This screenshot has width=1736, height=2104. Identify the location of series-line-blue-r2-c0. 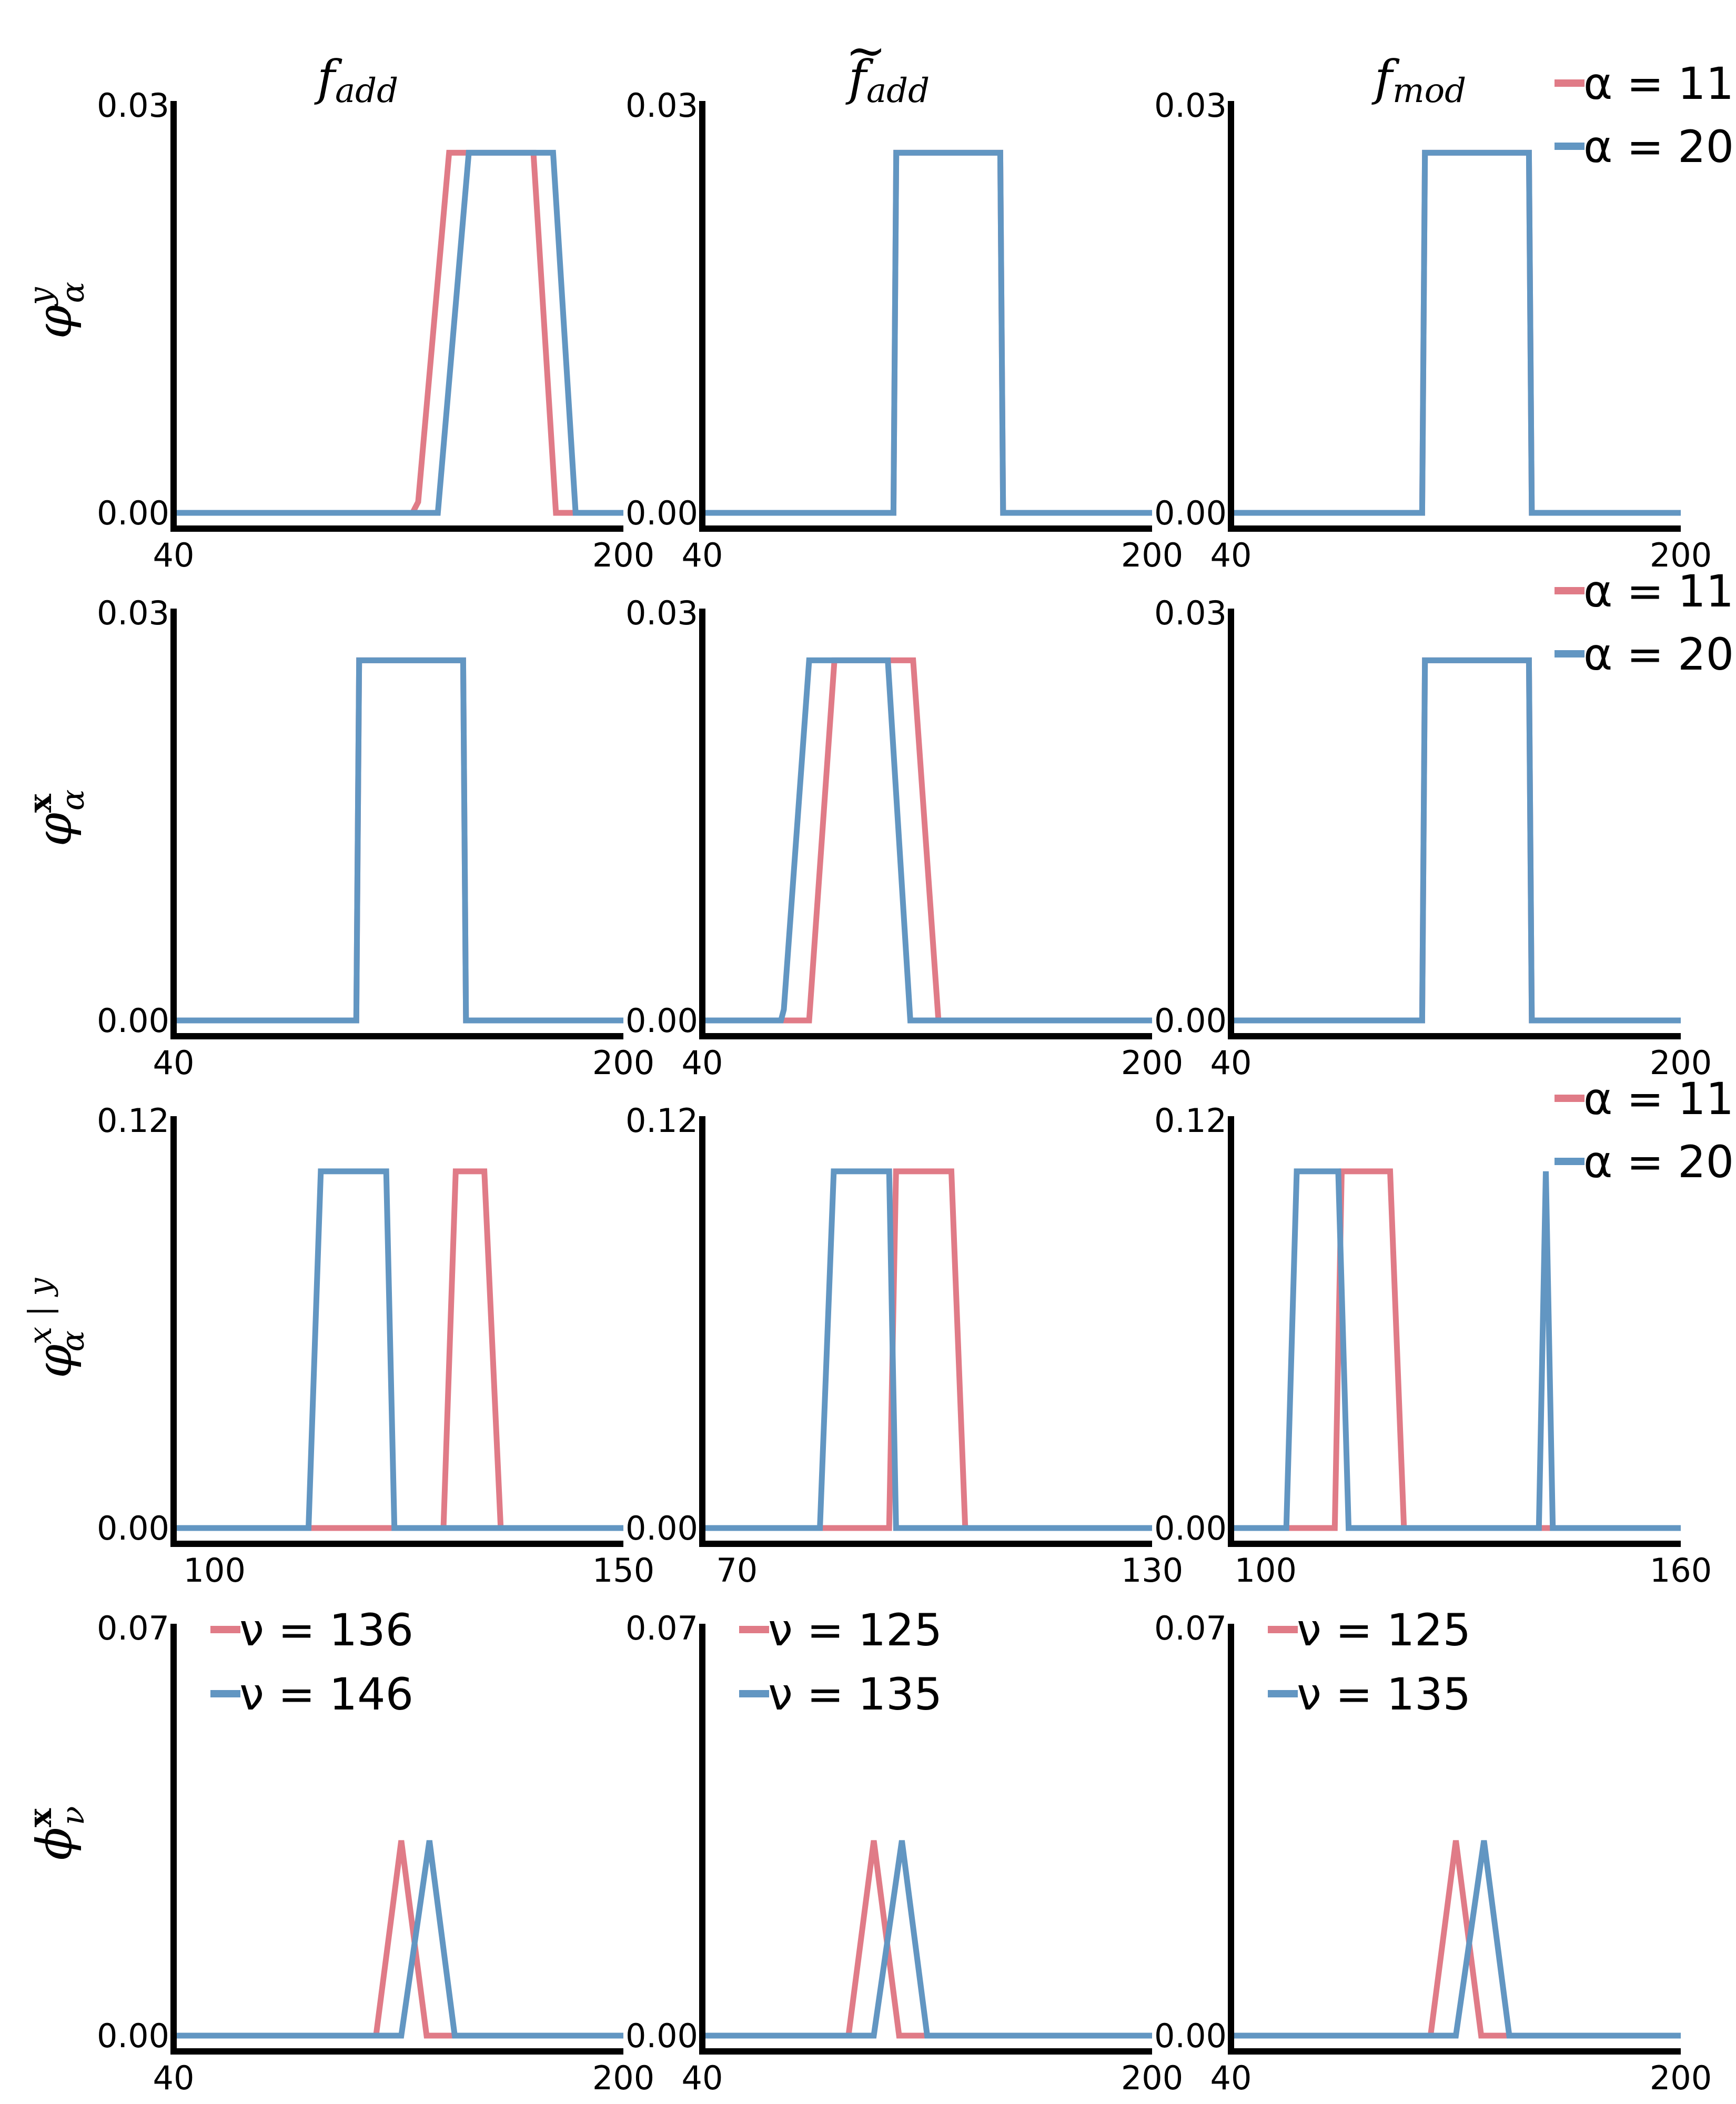
(398, 1350).